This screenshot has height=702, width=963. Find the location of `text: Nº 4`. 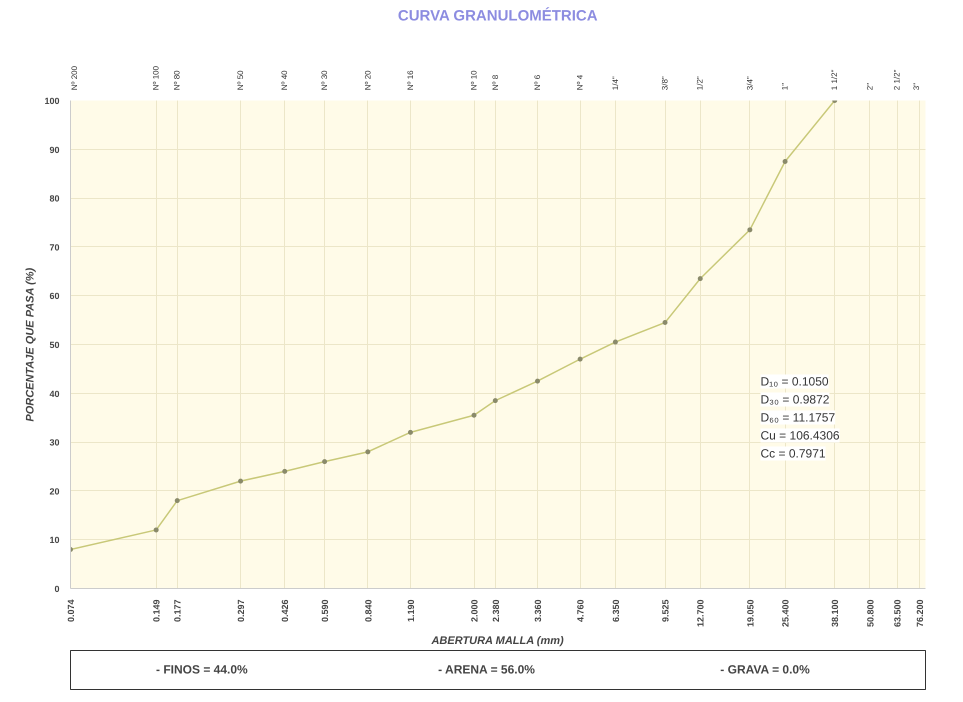

text: Nº 4 is located at coordinates (580, 82).